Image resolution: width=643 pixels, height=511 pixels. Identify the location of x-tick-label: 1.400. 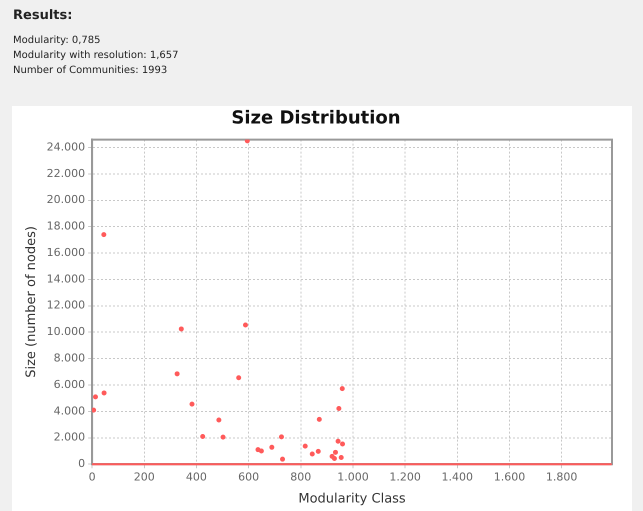
(458, 477).